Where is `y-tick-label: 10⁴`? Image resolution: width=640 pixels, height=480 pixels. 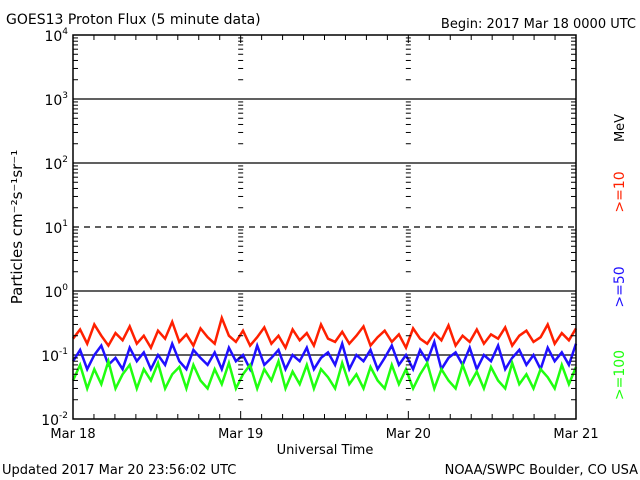
y-tick-label: 10⁴ is located at coordinates (56, 36).